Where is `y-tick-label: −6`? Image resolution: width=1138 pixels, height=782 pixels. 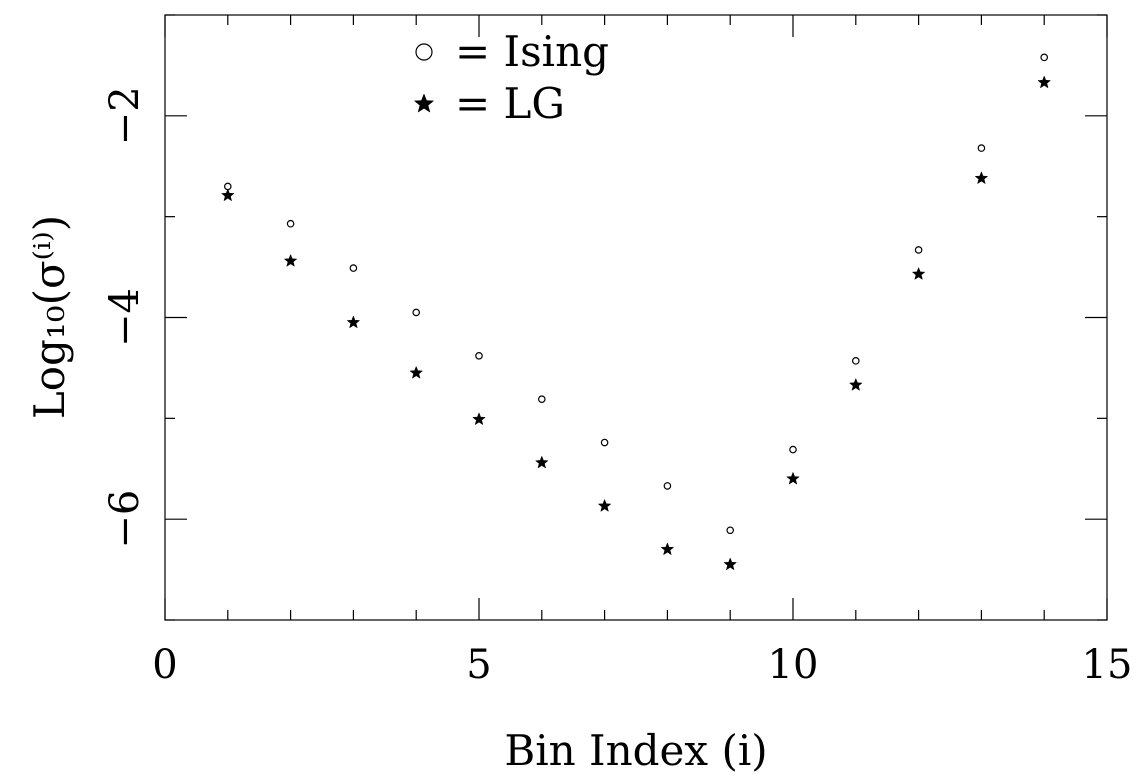
y-tick-label: −6 is located at coordinates (125, 519).